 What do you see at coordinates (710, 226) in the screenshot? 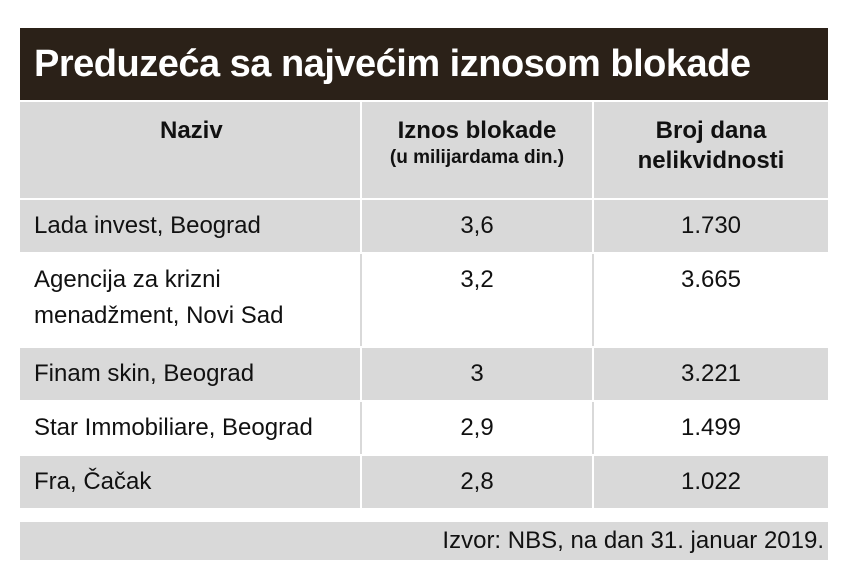
I see `cell-days: 1.730` at bounding box center [710, 226].